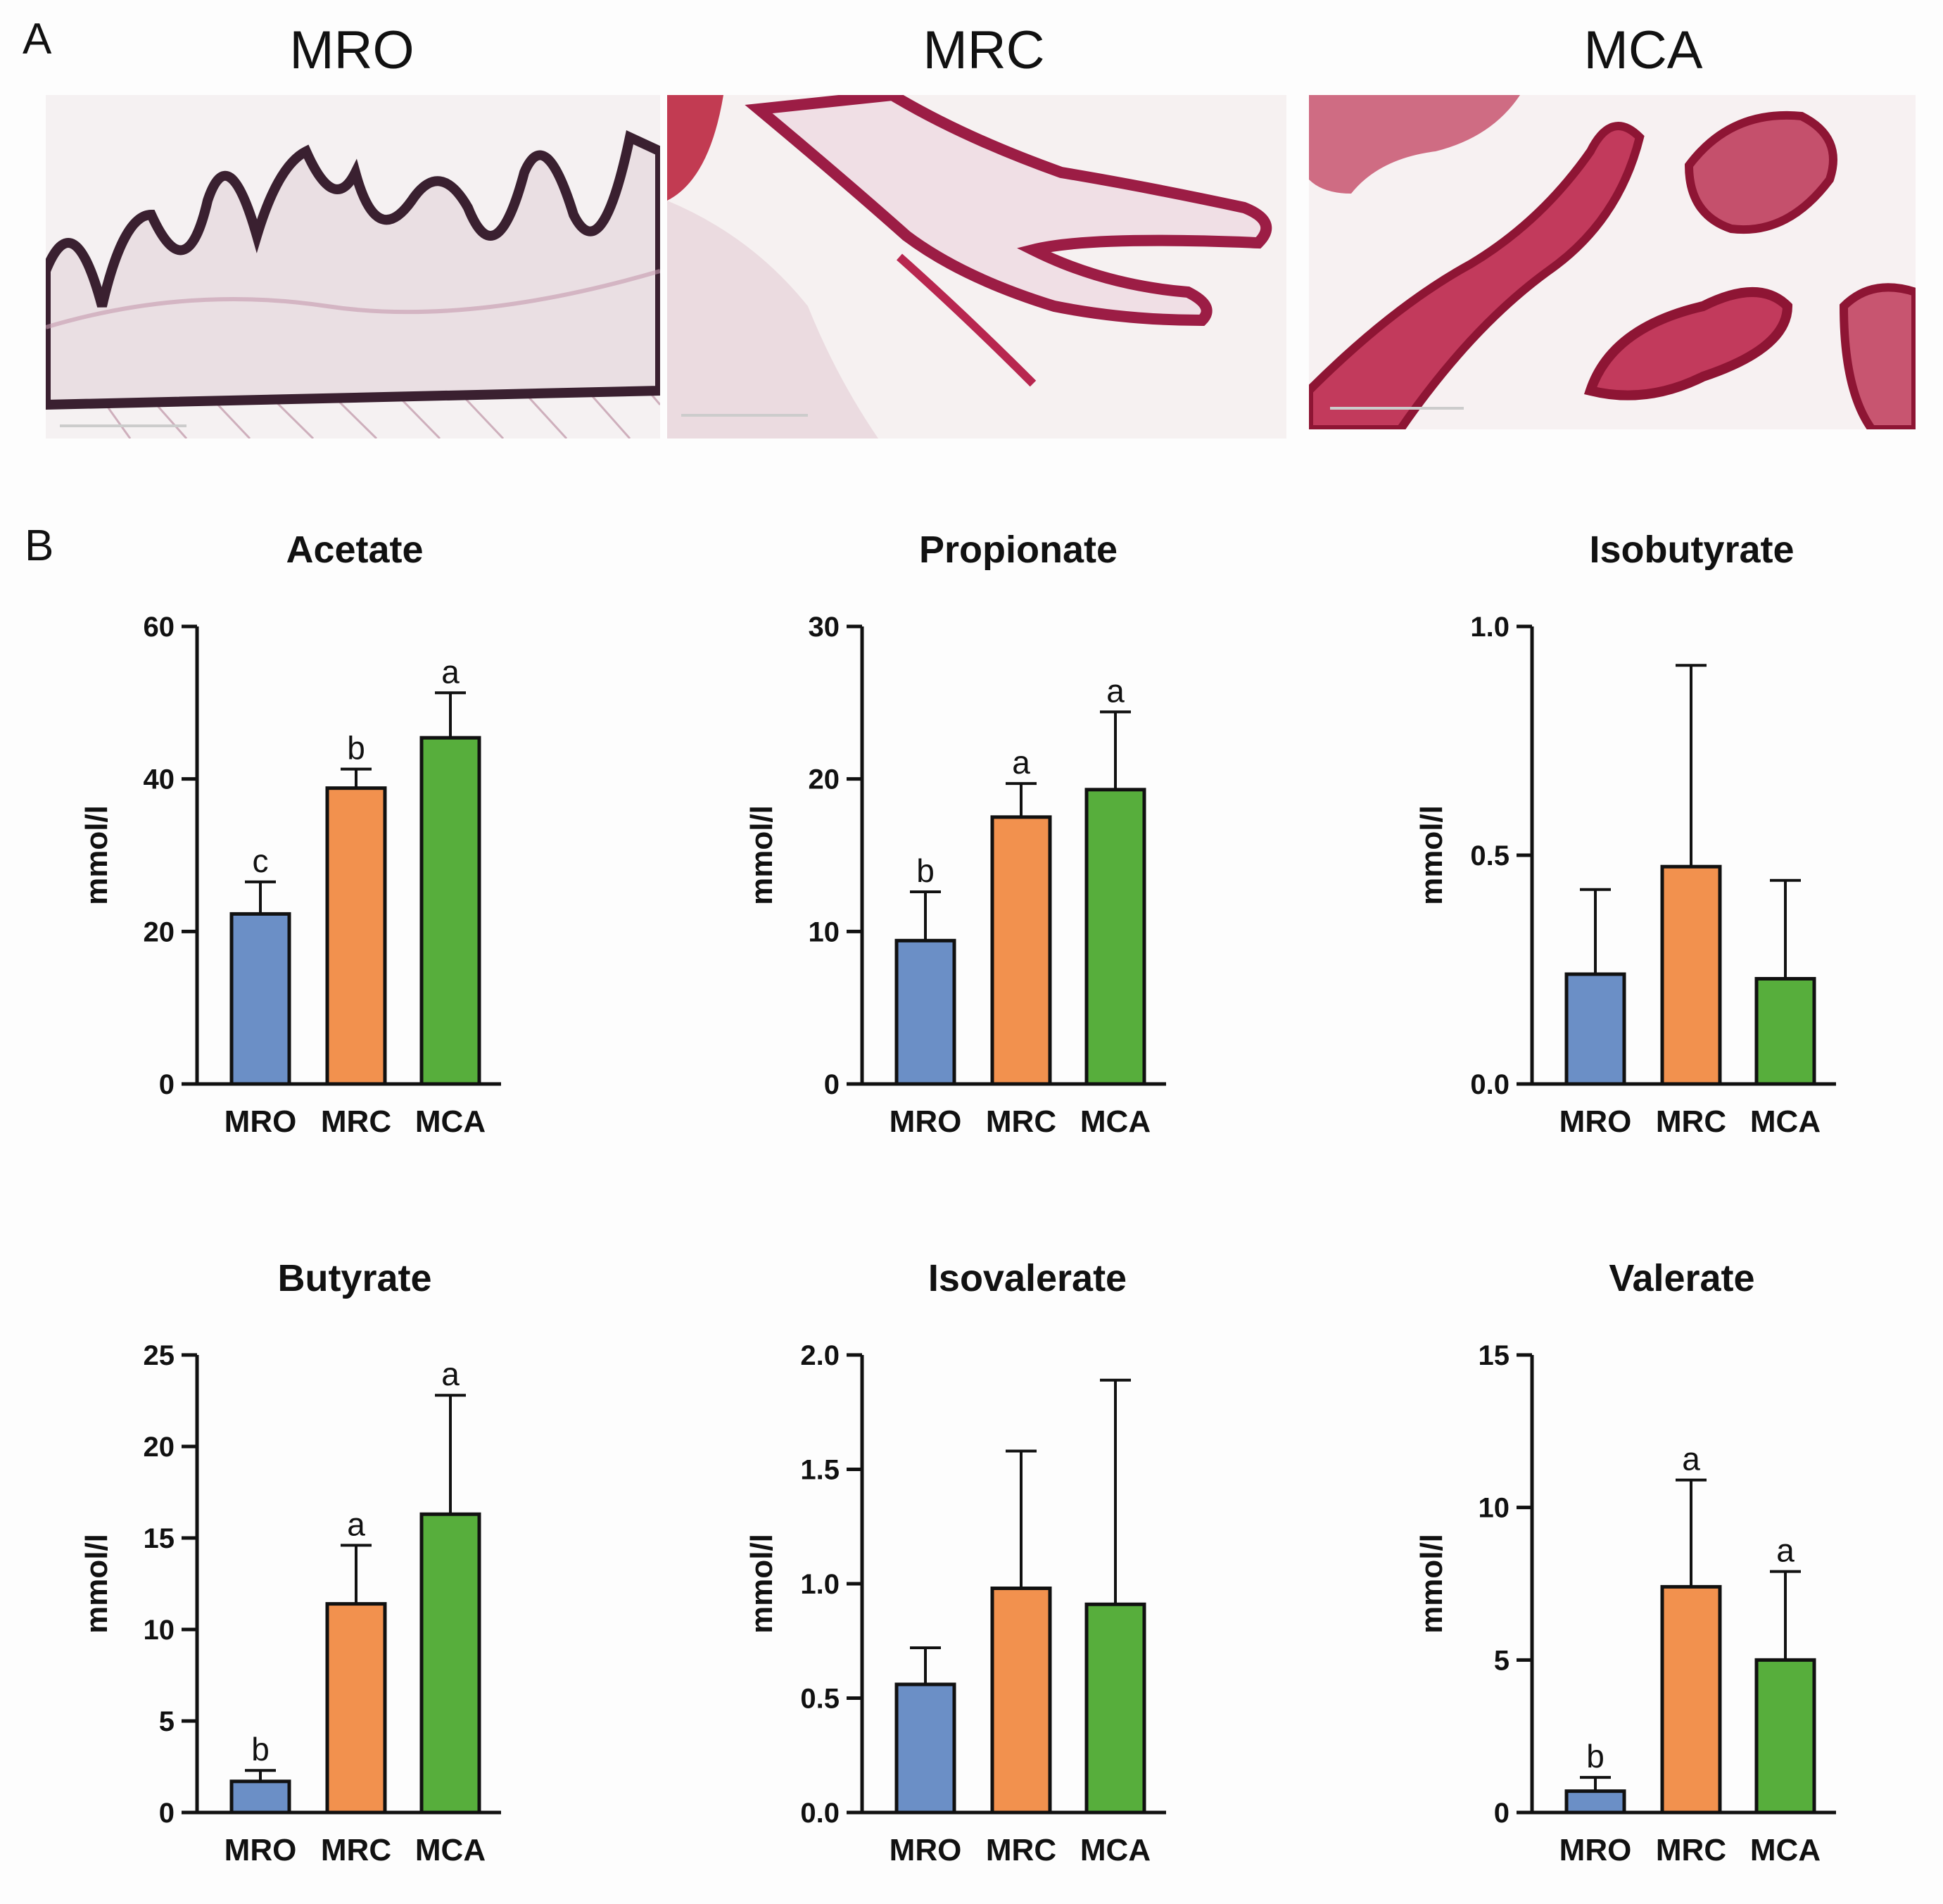 Image resolution: width=1943 pixels, height=1904 pixels. What do you see at coordinates (976, 267) in the screenshot?
I see `histology-image-mrc` at bounding box center [976, 267].